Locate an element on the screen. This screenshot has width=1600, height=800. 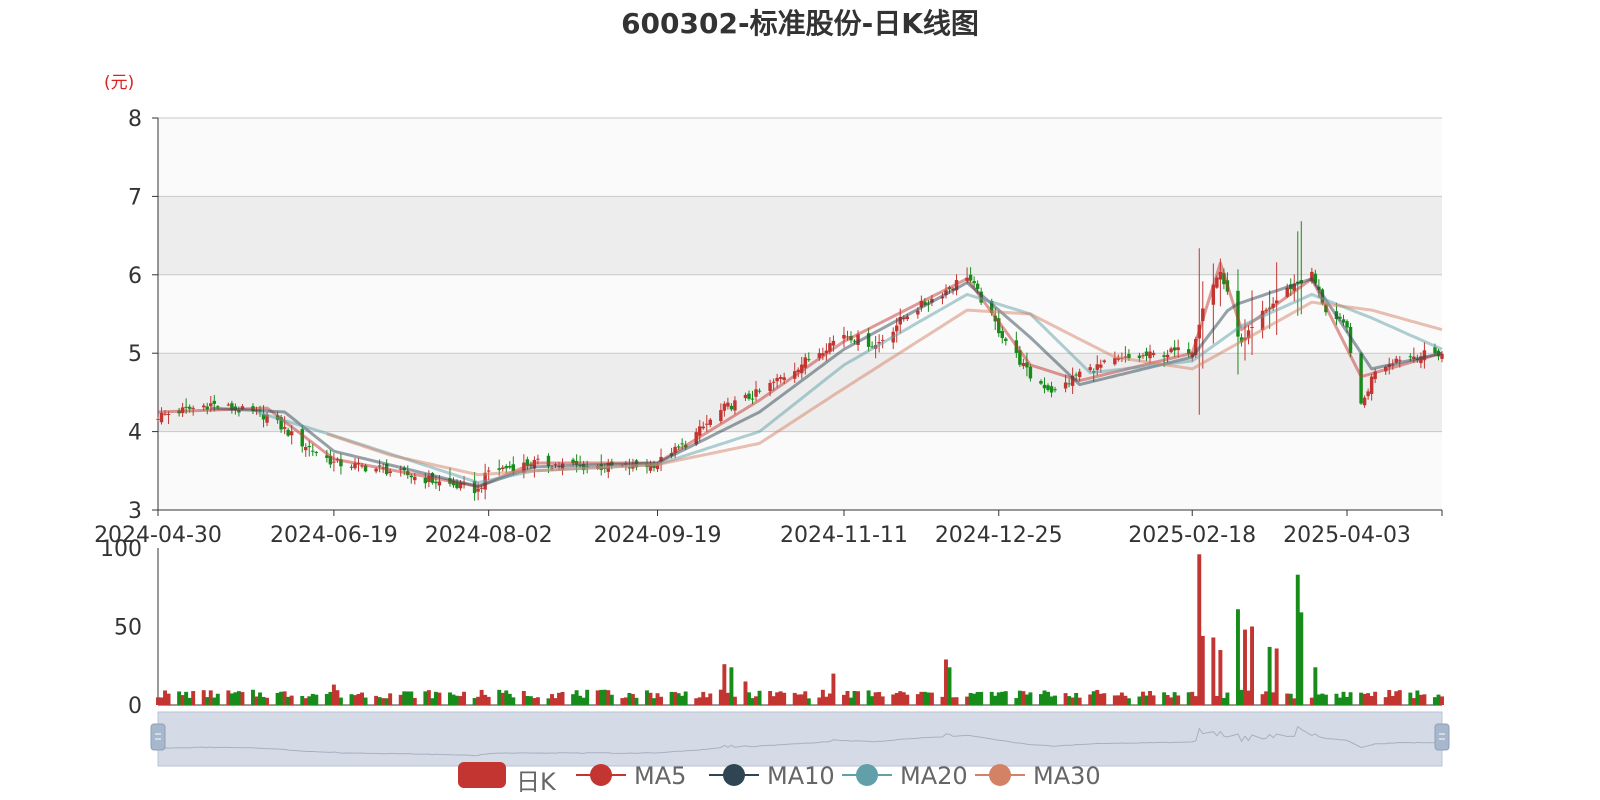
datazoom-handle-right is located at coordinates (1442, 737).